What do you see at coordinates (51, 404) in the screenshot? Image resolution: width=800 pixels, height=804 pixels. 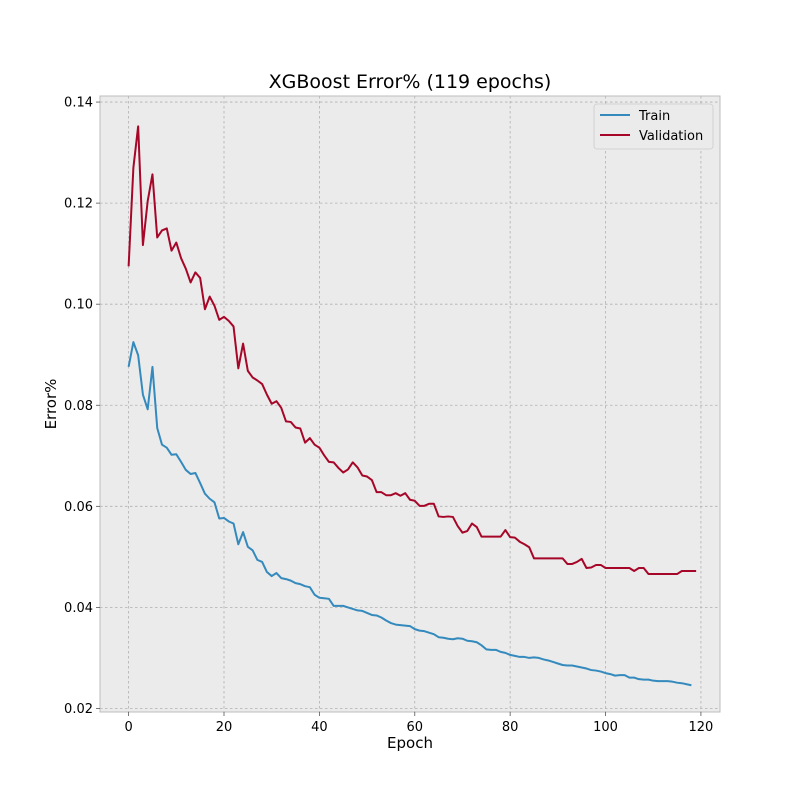 I see `y-axis-label: Error%` at bounding box center [51, 404].